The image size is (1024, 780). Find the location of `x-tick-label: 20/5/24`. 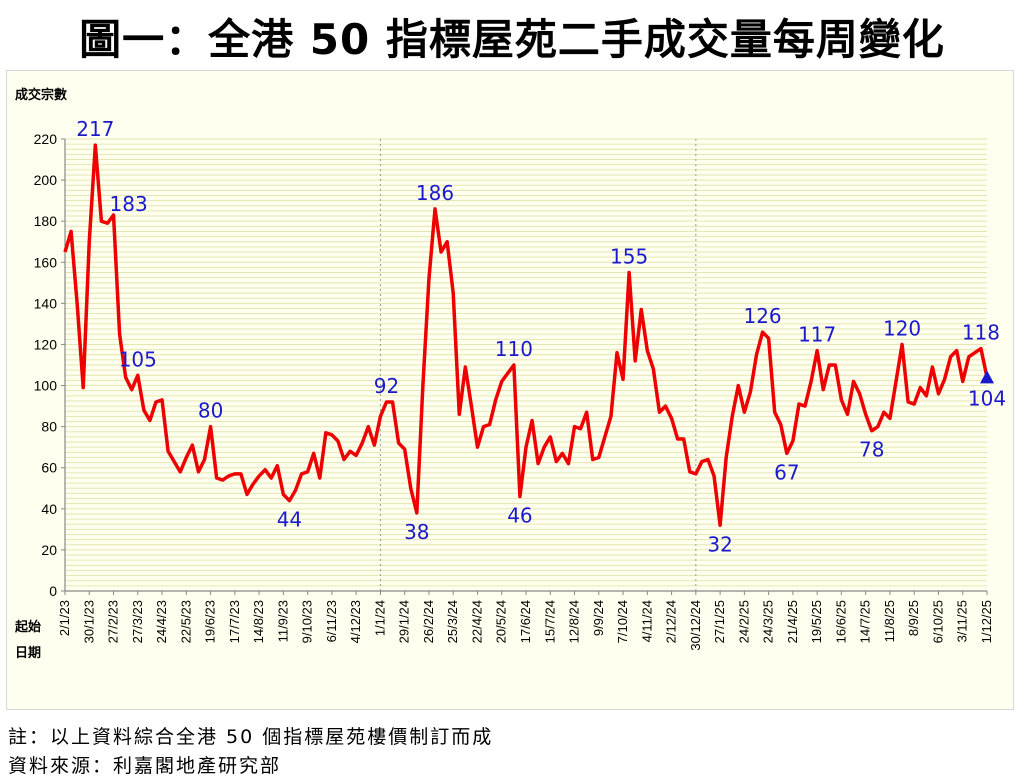

x-tick-label: 20/5/24 is located at coordinates (501, 621).